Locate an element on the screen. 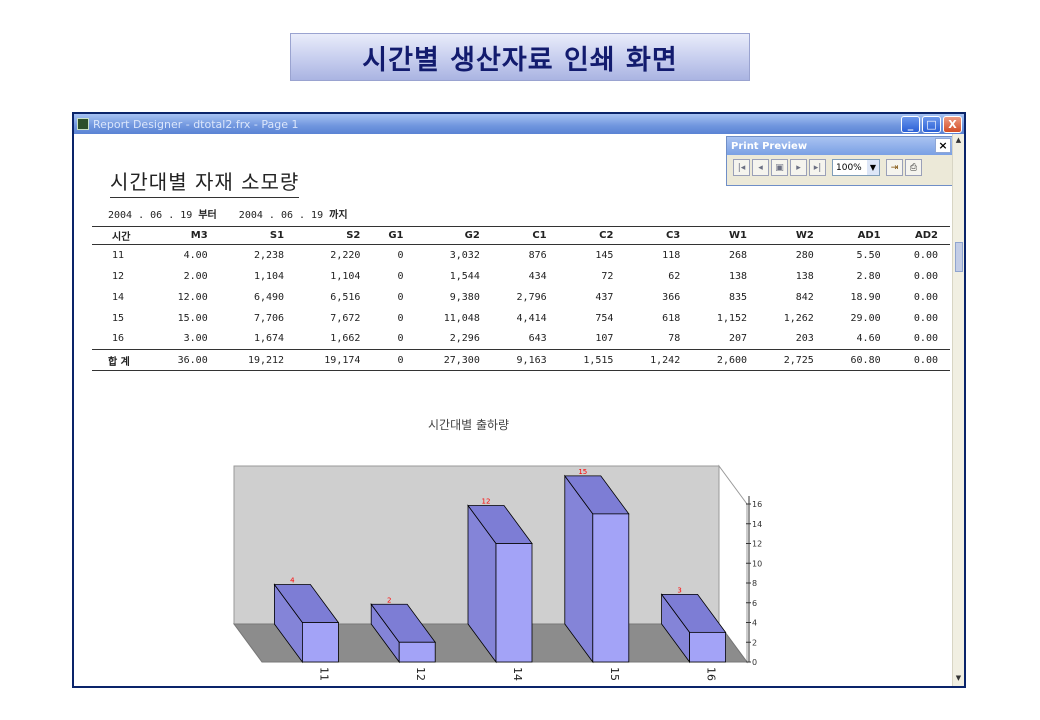  page-banner: 시간별 생산자료 인쇄 화면 is located at coordinates (520, 57).